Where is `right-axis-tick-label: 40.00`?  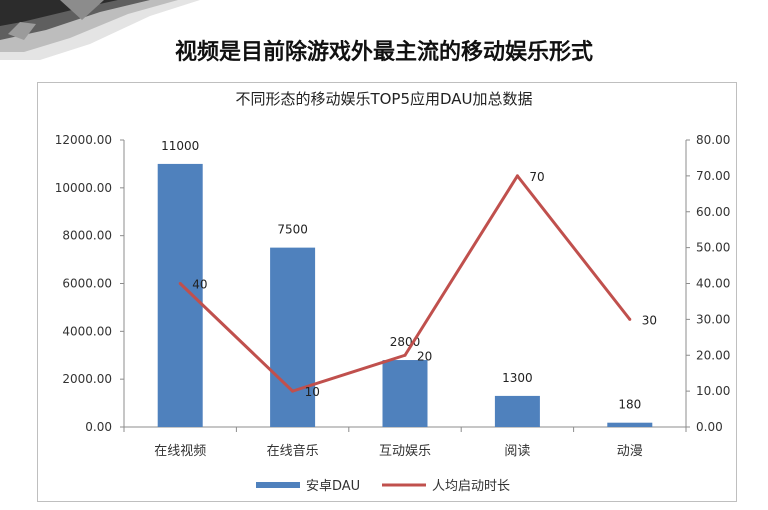 right-axis-tick-label: 40.00 is located at coordinates (713, 284).